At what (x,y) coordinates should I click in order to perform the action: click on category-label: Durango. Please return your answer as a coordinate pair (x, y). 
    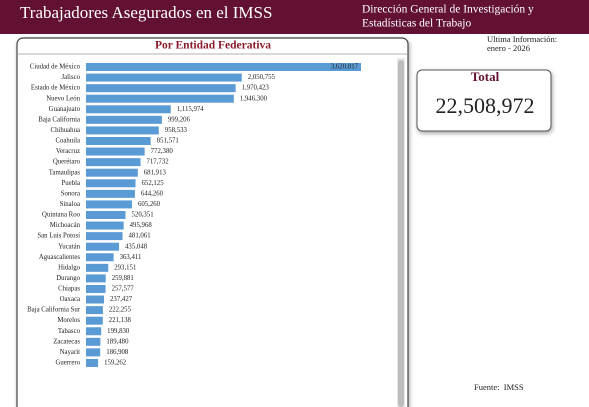
    Looking at the image, I should click on (68, 278).